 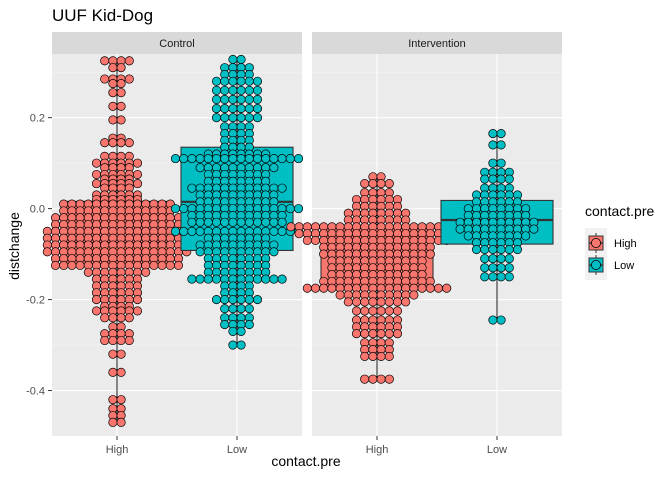 What do you see at coordinates (497, 227) in the screenshot?
I see `group-low` at bounding box center [497, 227].